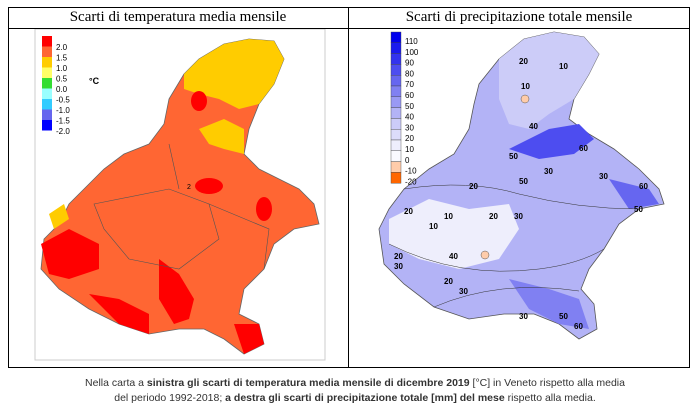 This screenshot has height=413, width=695. I want to click on legend-label: 60, so click(409, 95).